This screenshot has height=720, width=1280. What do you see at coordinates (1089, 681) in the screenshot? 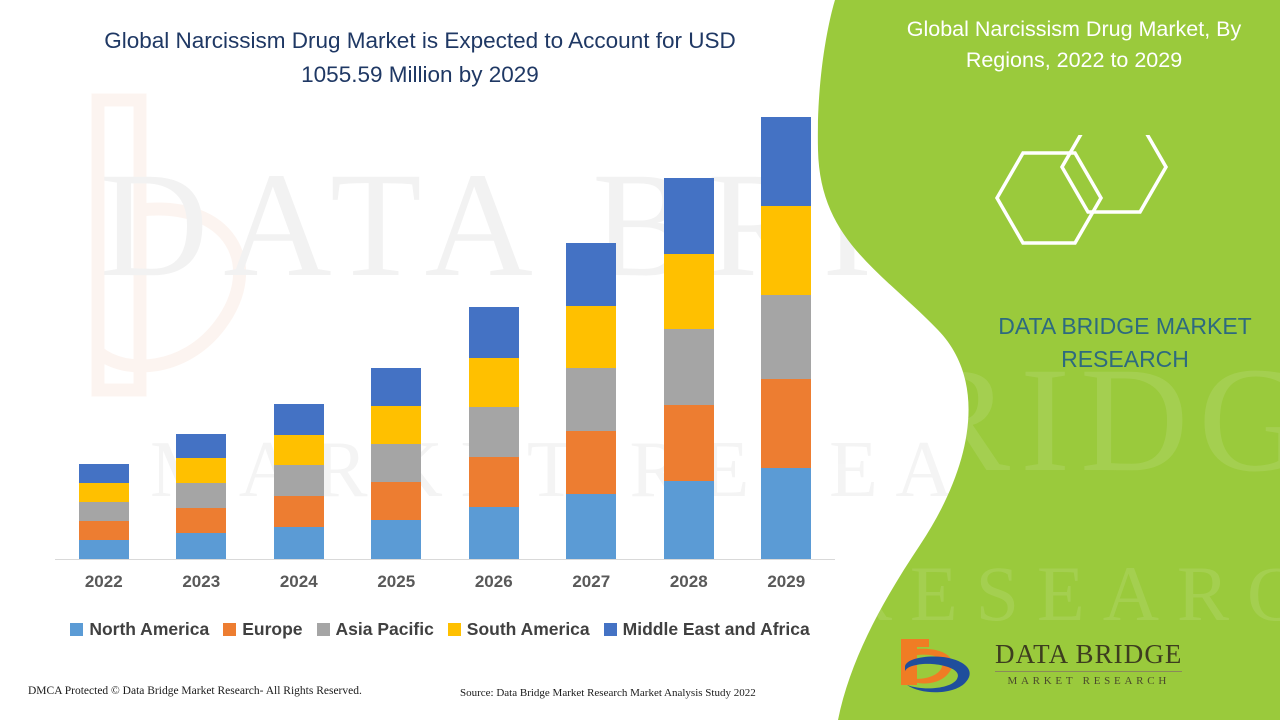
I see `logo-subtitle: MARKET RESEARCH` at bounding box center [1089, 681].